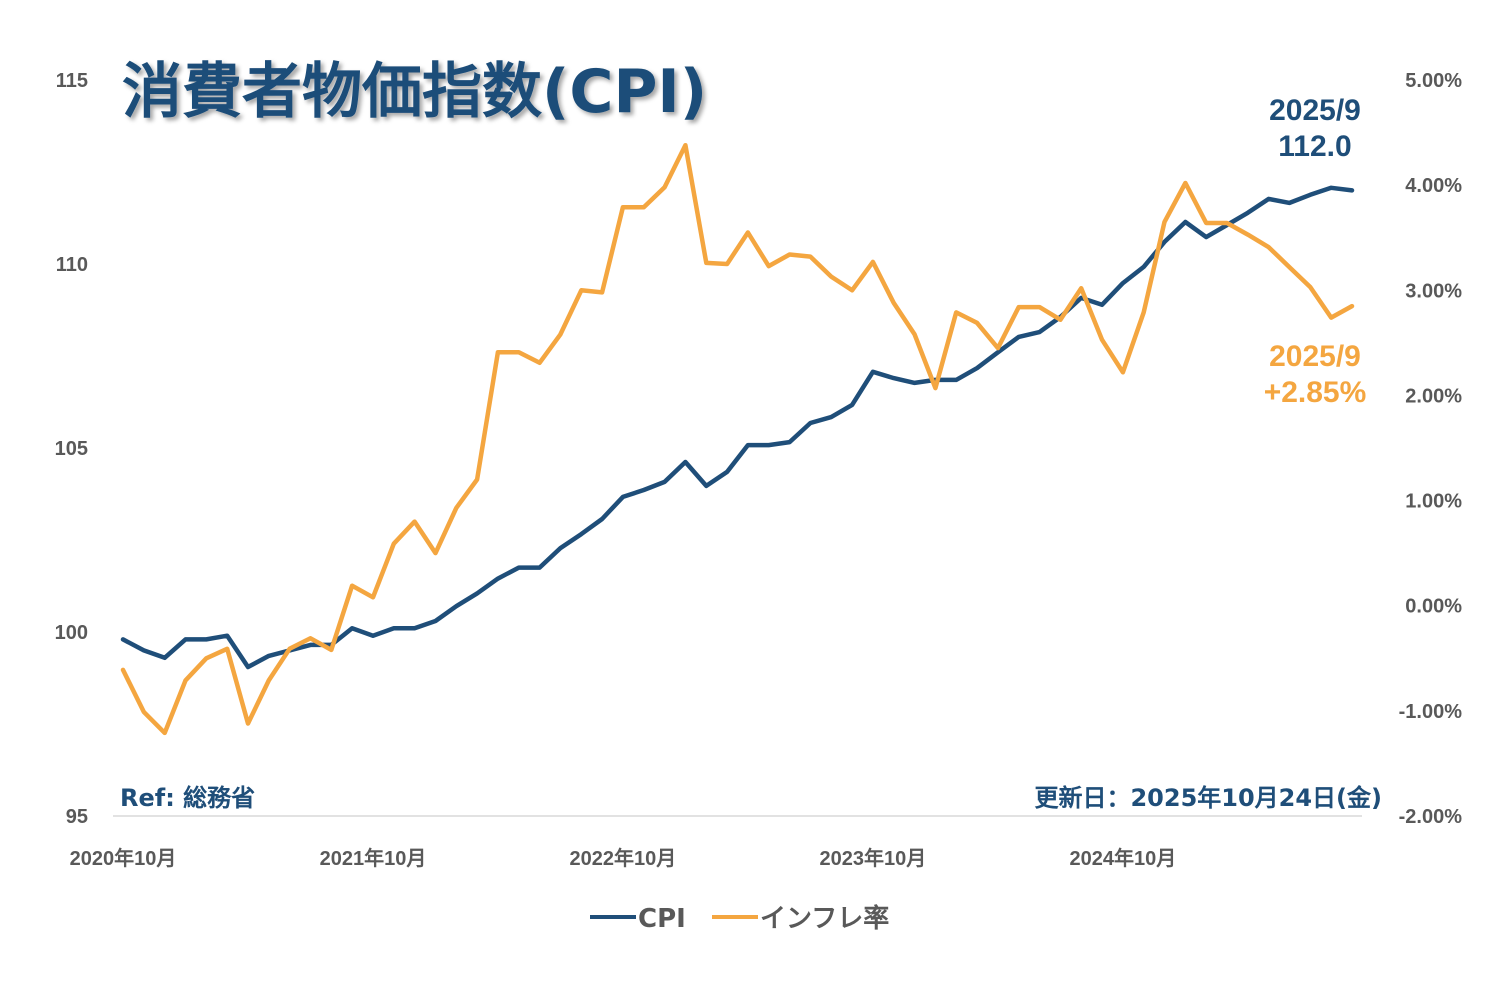  Describe the element at coordinates (739, 918) in the screenshot. I see `legend: CPI インフレ率` at that location.